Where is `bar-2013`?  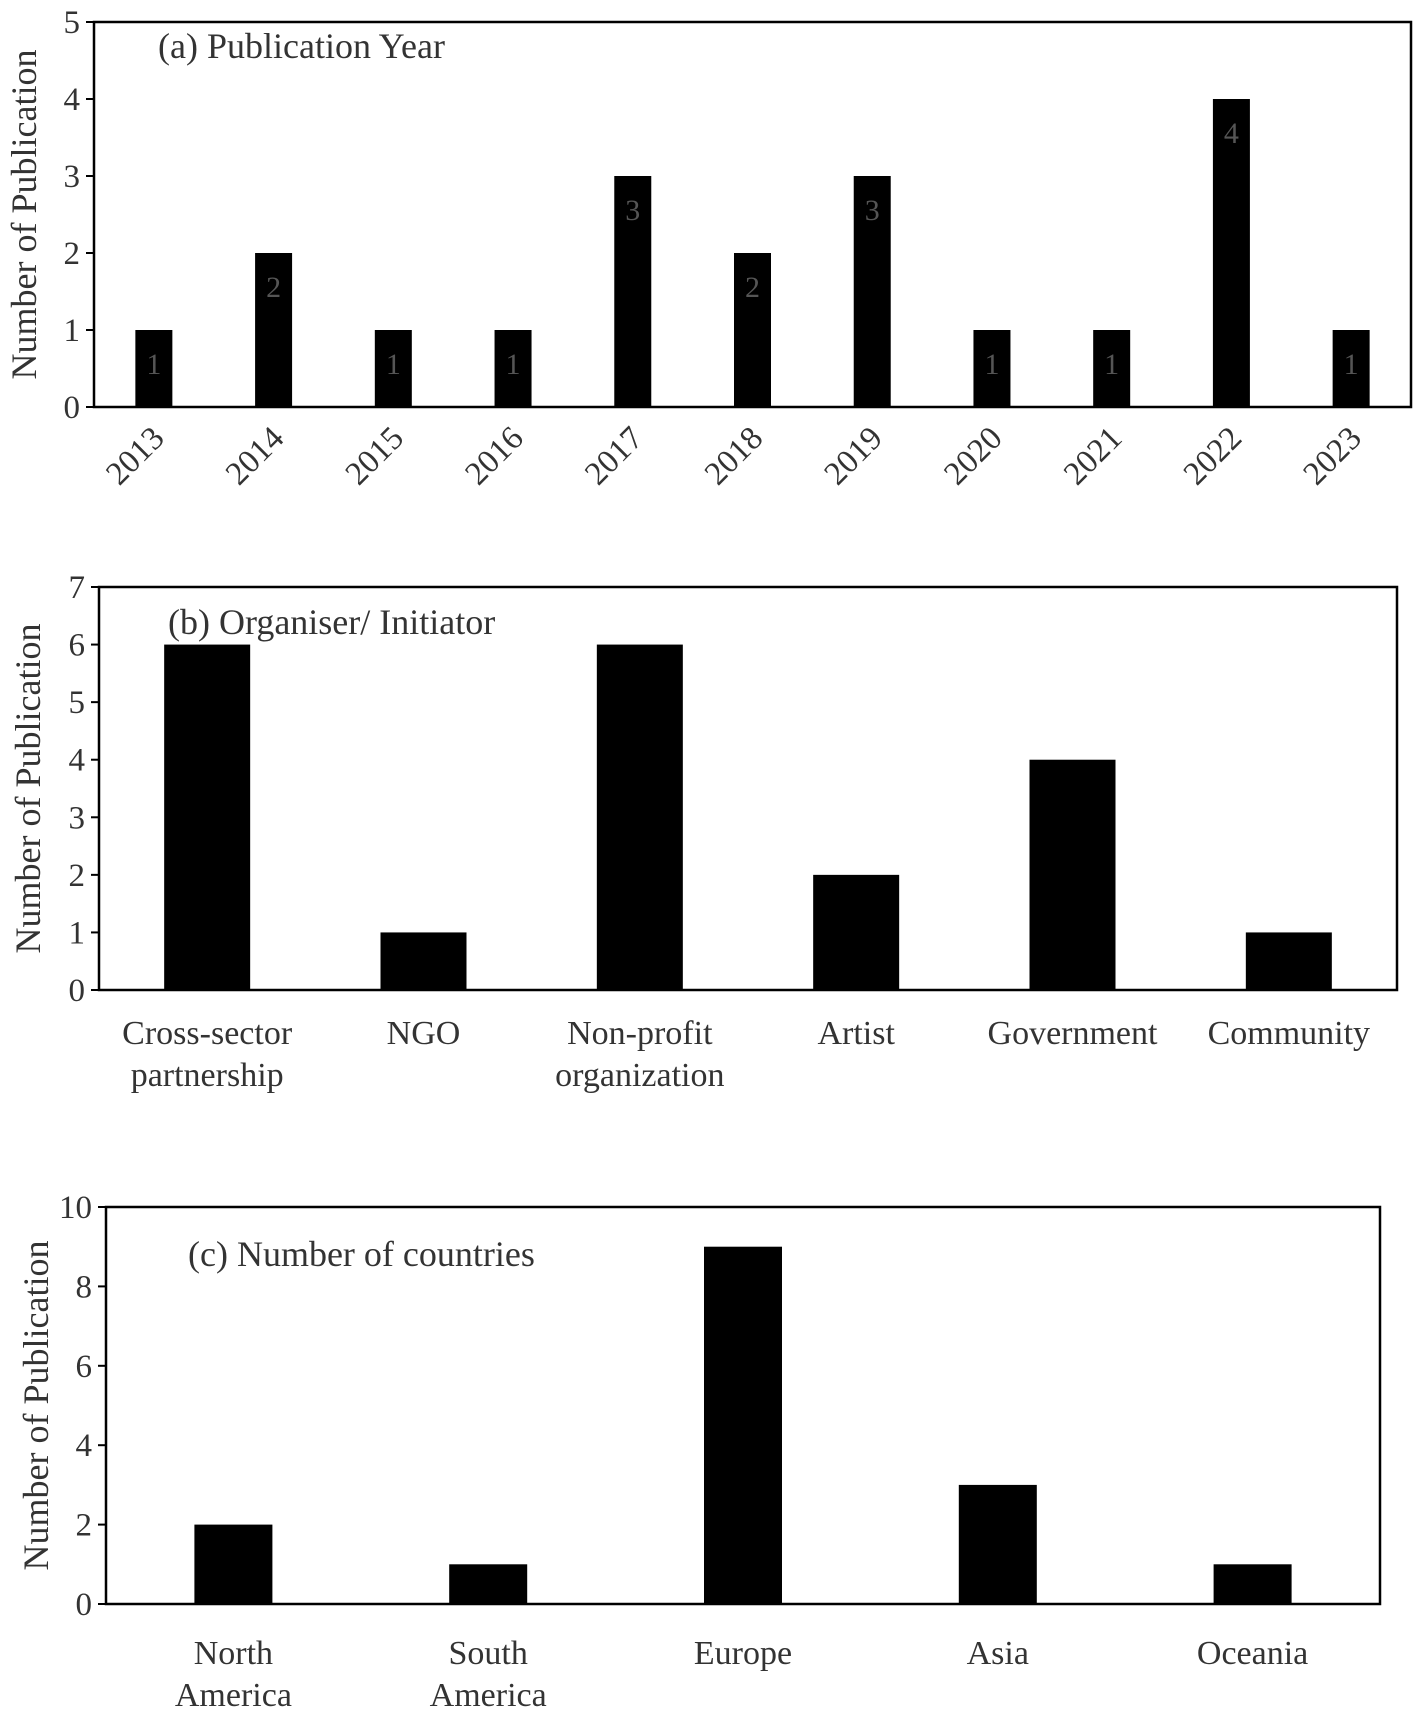
bar-2013 is located at coordinates (154, 368).